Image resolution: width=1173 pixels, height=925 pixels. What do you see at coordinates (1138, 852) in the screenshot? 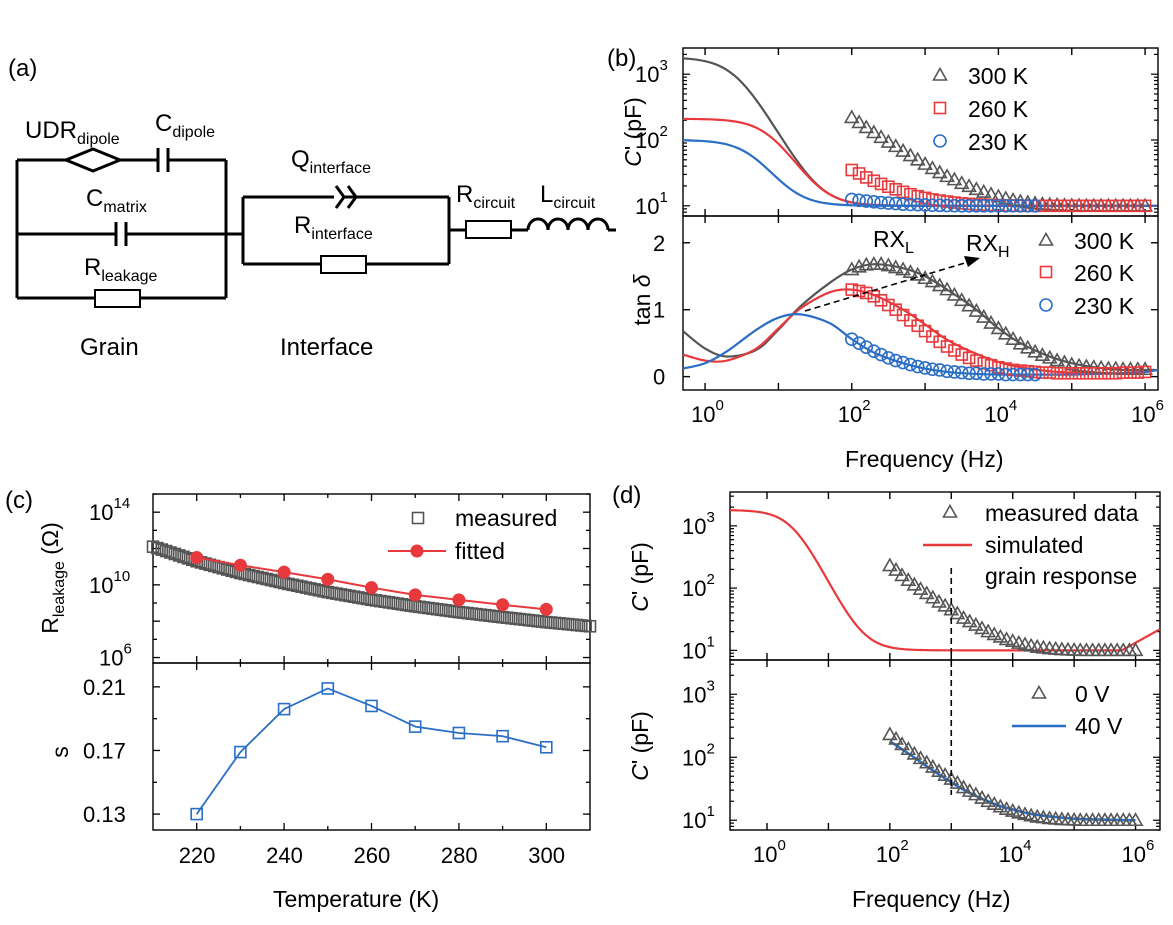
I see `x-tick-label: 106` at bounding box center [1138, 852].